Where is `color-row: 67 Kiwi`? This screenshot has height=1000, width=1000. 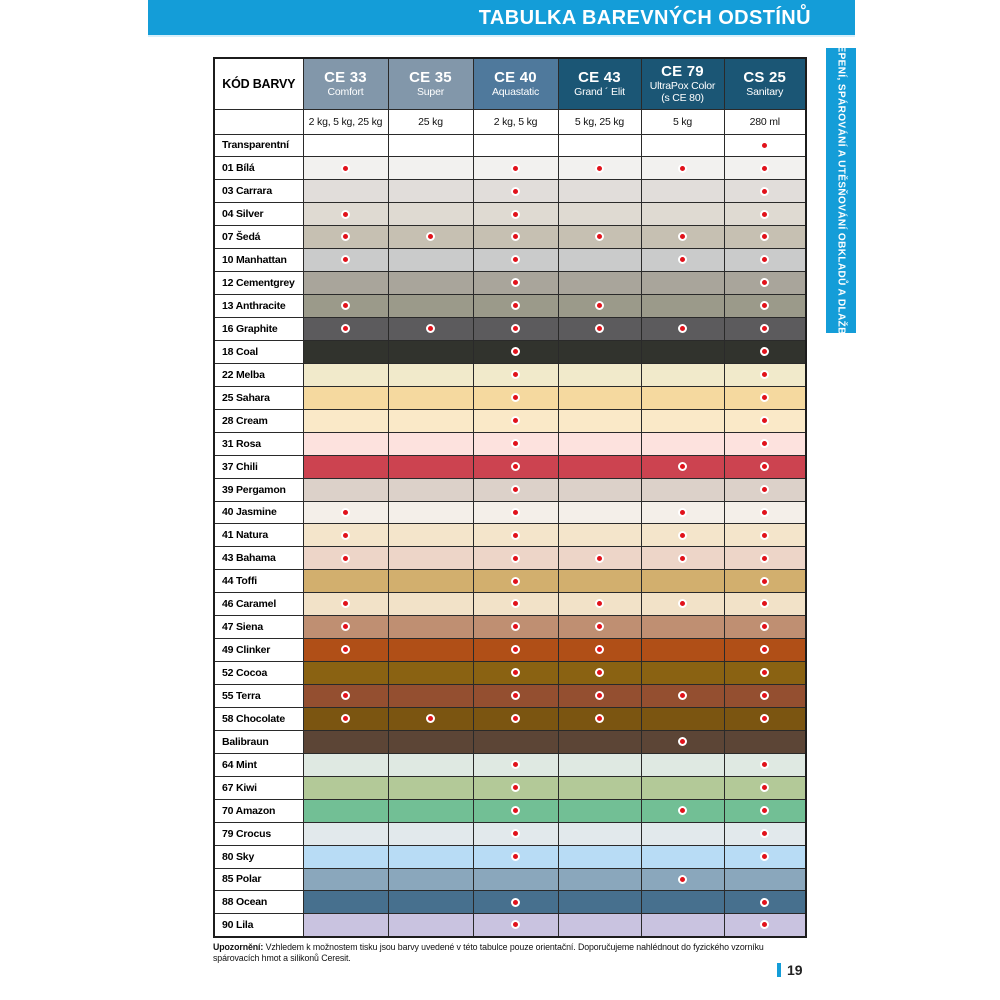
color-row: 67 Kiwi is located at coordinates (510, 787).